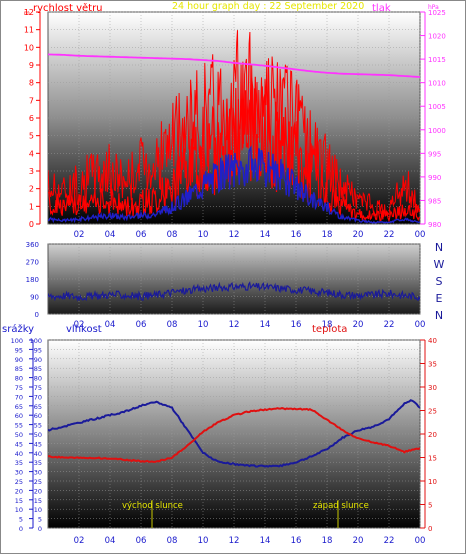  I want to click on rain-axis-tick-label: 80, so click(19, 379).